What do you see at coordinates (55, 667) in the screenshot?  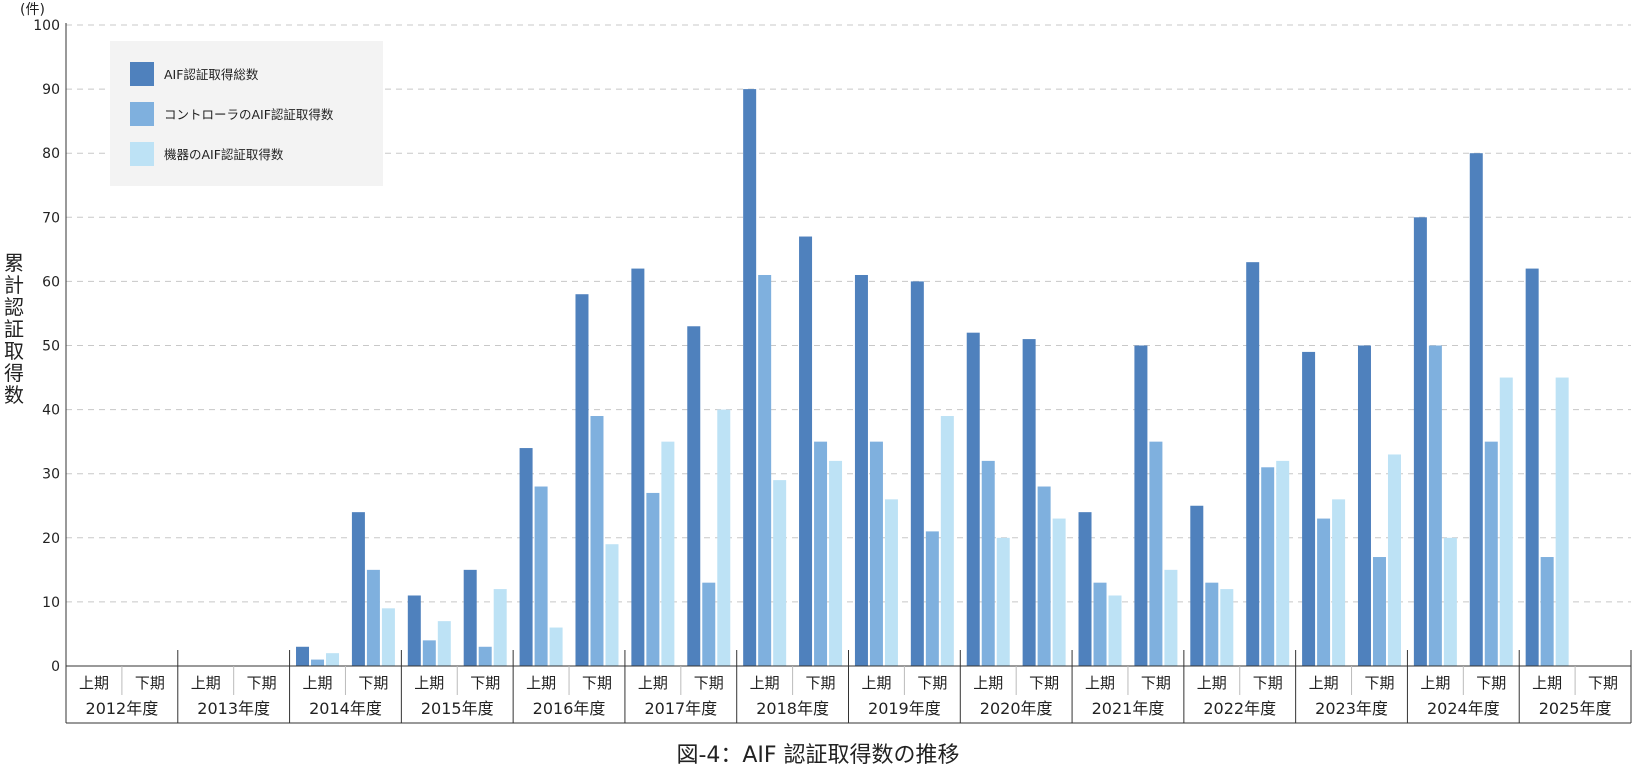 I see `y-tick-label: 0` at bounding box center [55, 667].